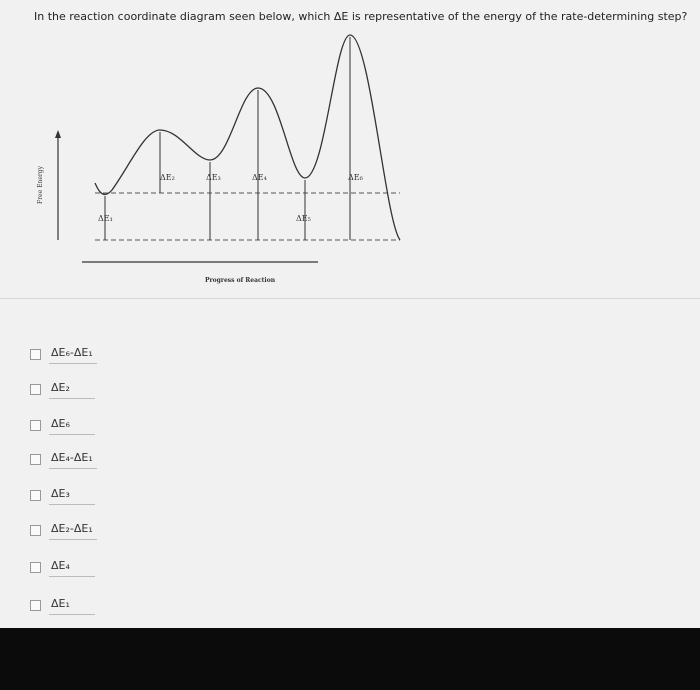  Describe the element at coordinates (355, 177) in the screenshot. I see `diagram-label: ΔE₆` at that location.